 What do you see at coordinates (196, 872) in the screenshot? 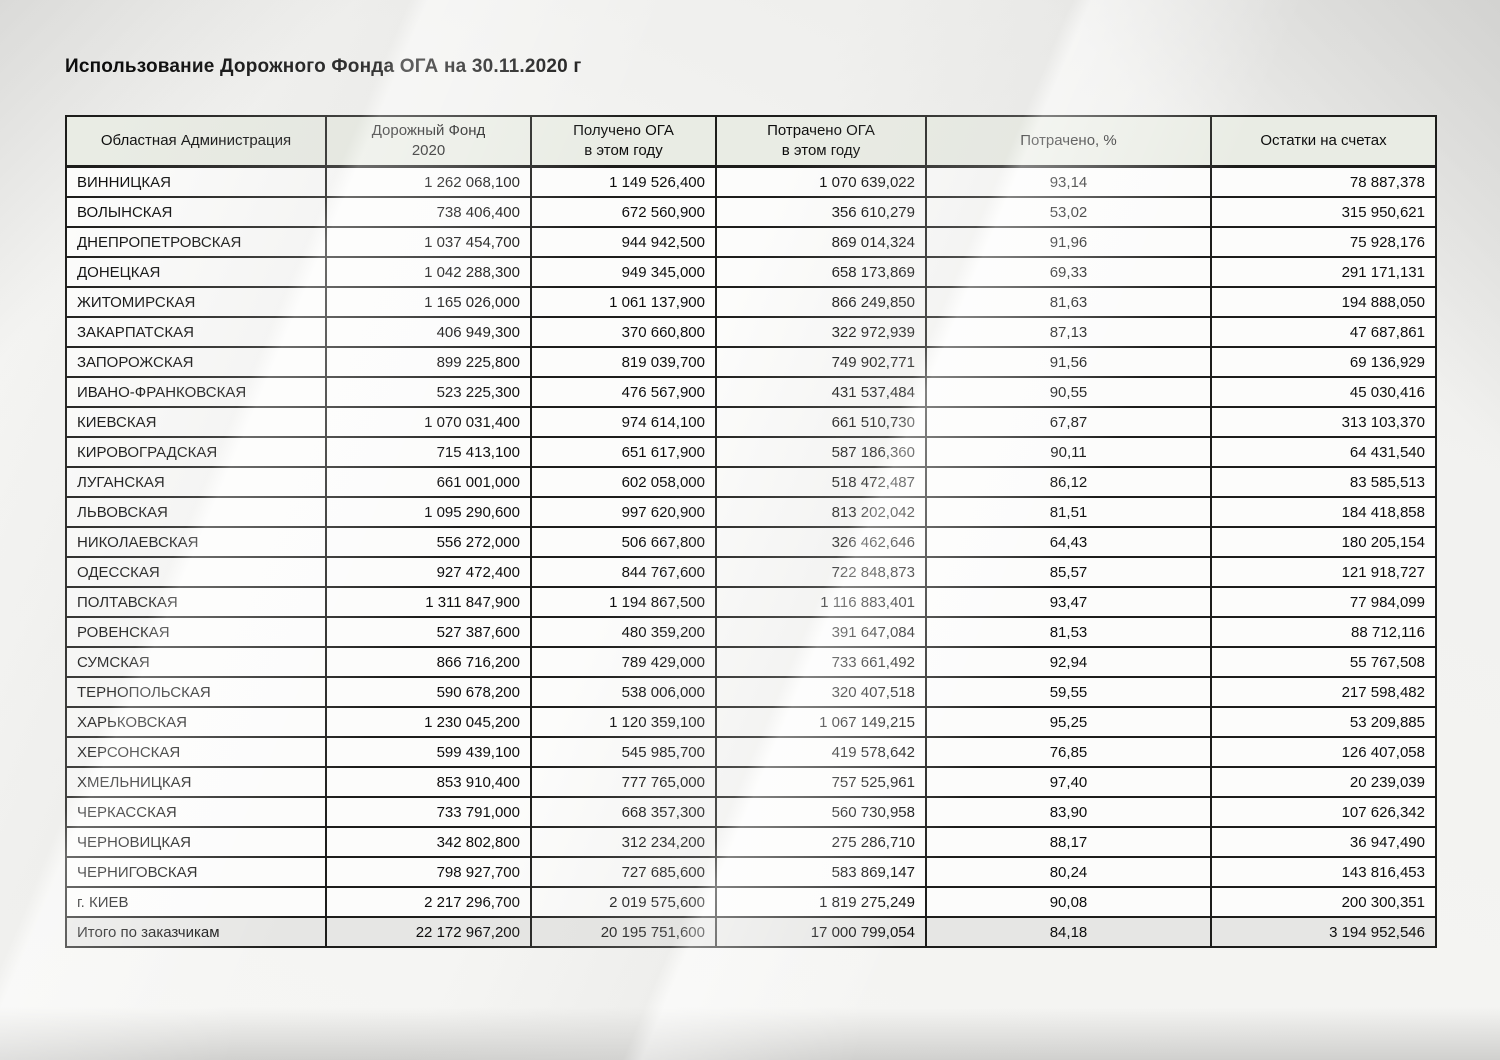
I see `region-cell: ЧЕРНИГОВСКАЯ` at bounding box center [196, 872].